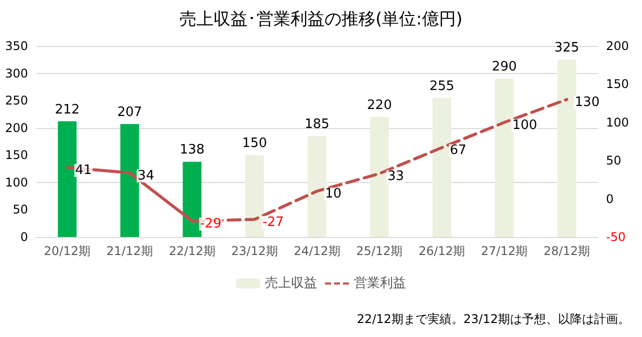 This screenshot has width=642, height=337. Describe the element at coordinates (16, 46) in the screenshot. I see `y-tick-label: 350` at that location.